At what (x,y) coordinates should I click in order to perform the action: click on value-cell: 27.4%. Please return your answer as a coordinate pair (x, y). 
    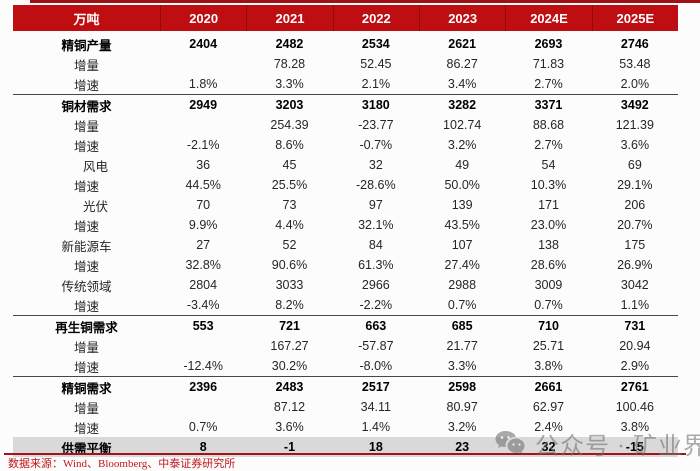
    Looking at the image, I should click on (462, 265).